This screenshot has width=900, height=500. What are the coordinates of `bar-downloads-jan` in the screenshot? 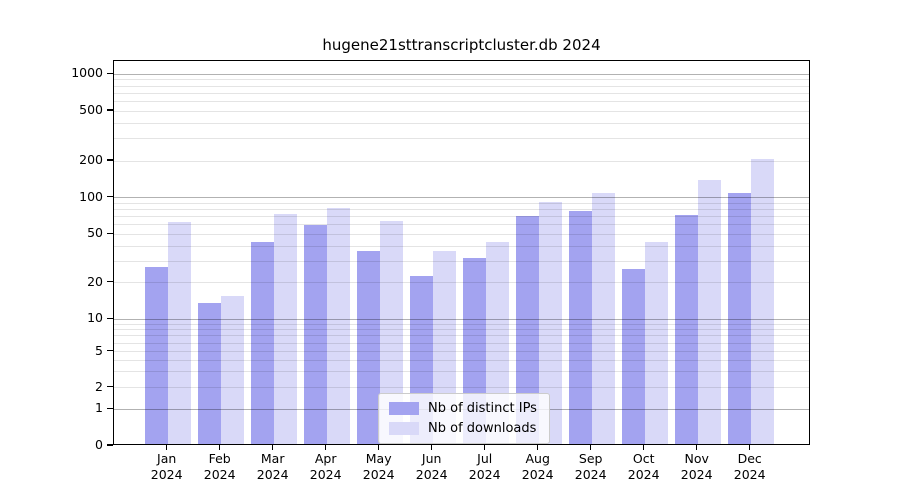 It's located at (179, 332).